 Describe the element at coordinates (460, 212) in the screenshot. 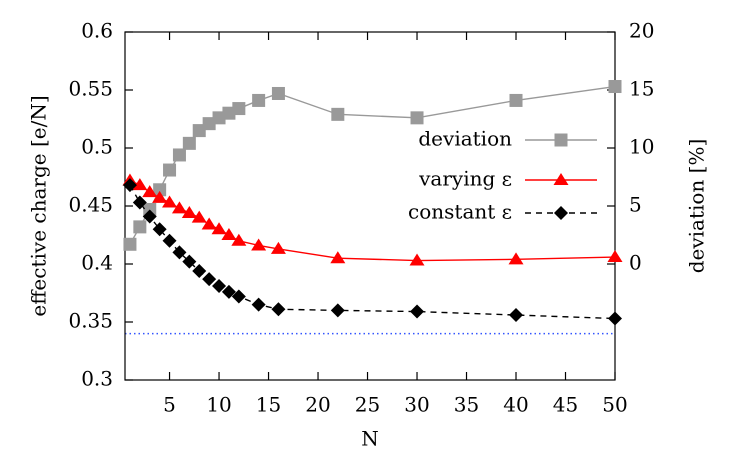

I see `legend-label: constant ε` at that location.